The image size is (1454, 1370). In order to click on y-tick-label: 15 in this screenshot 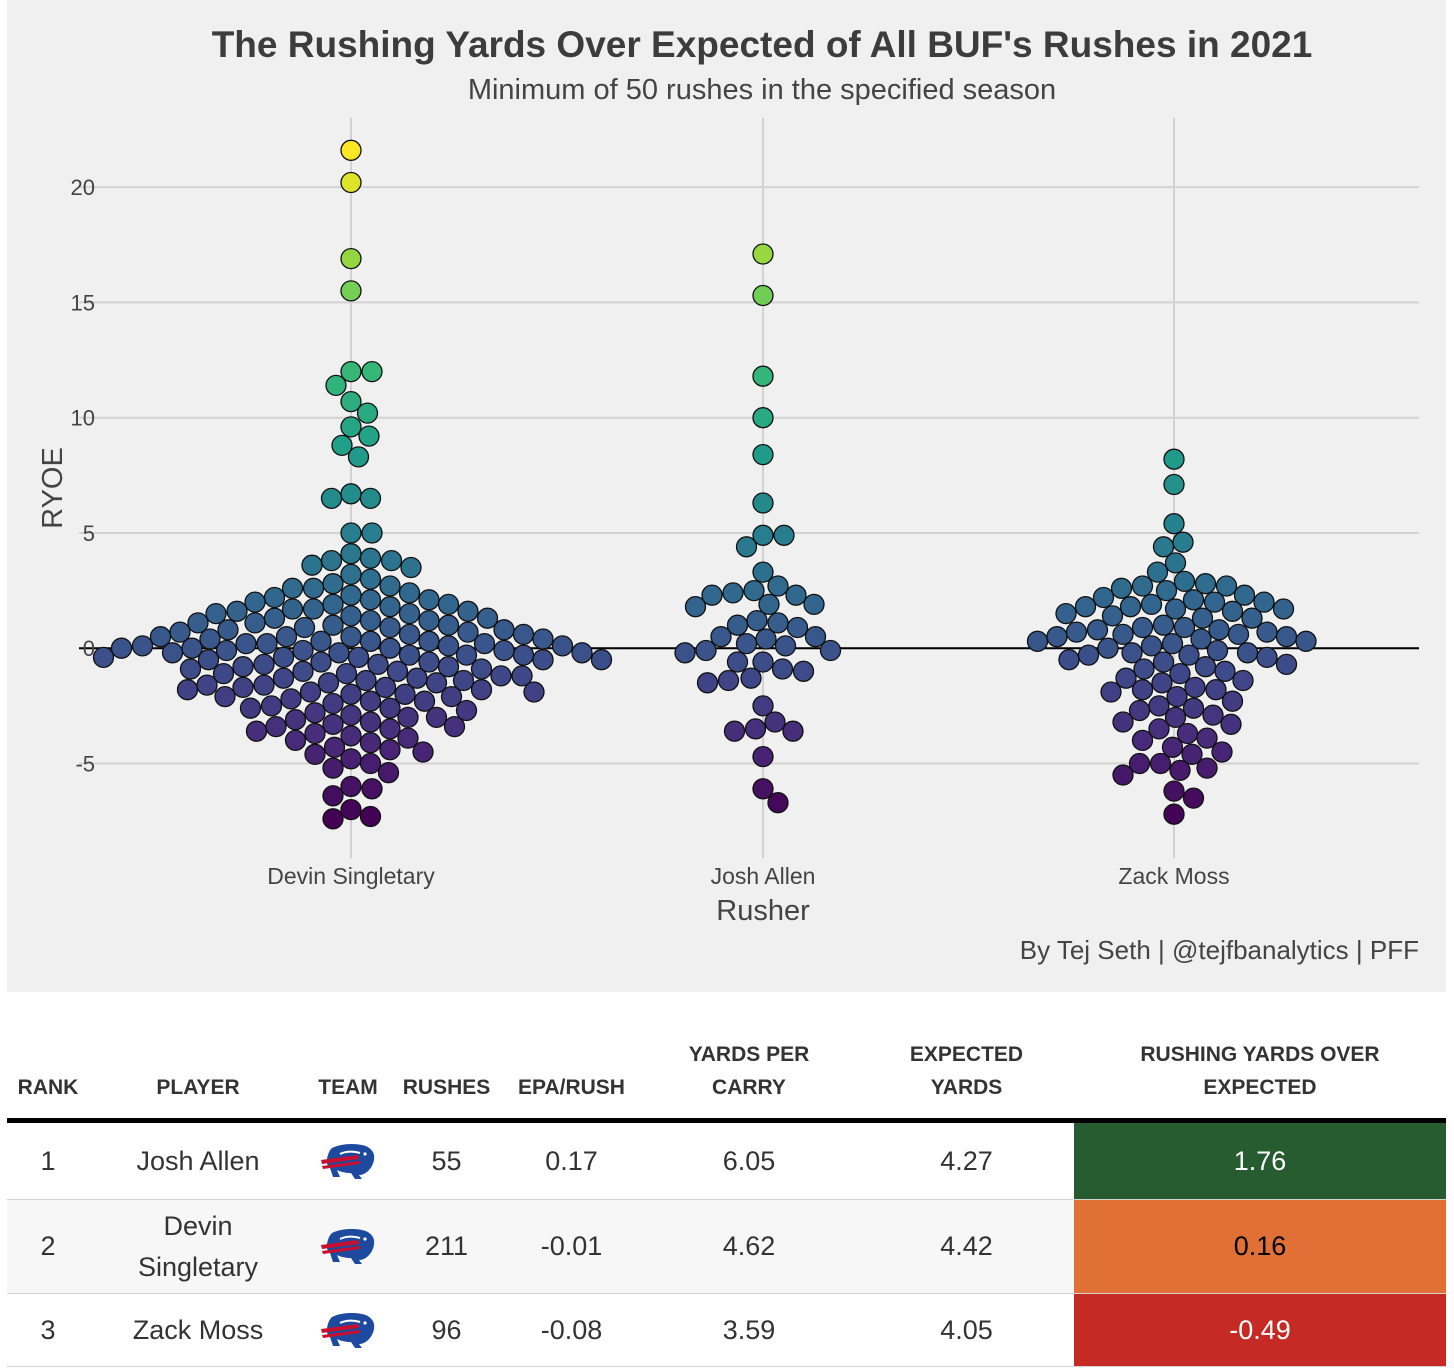, I will do `click(83, 302)`.